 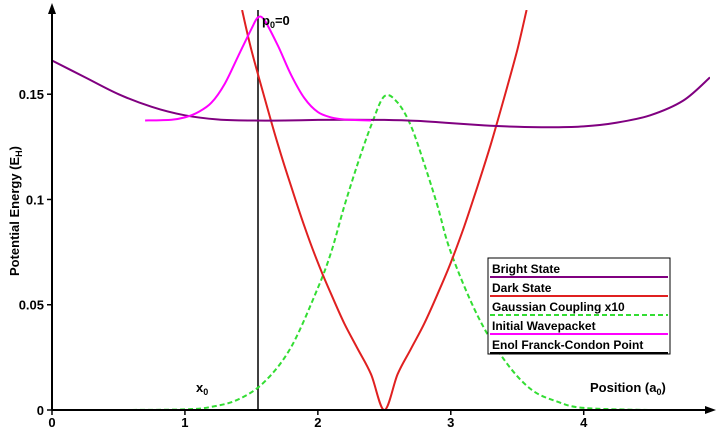 I want to click on x-tick-label: 2, so click(x=317, y=422).